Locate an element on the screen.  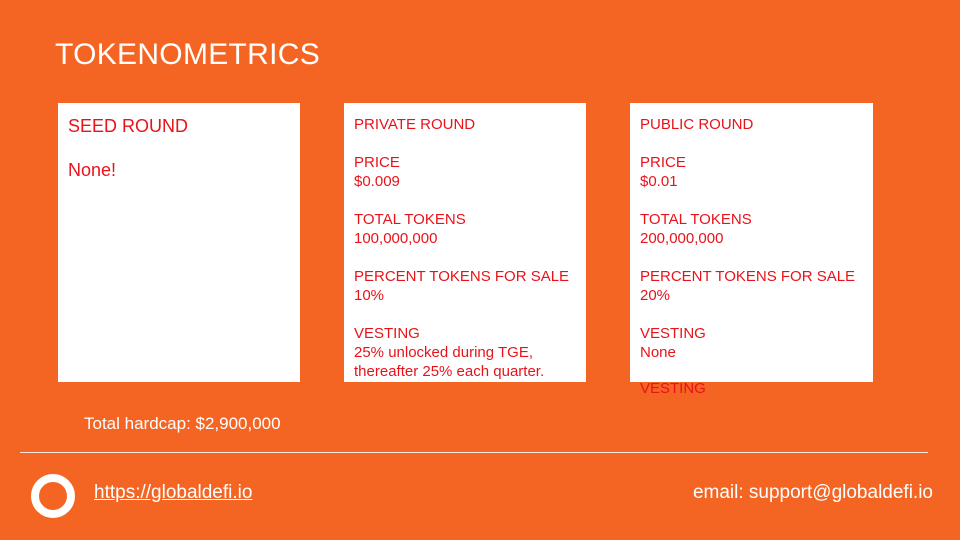
public-total-tokens-value: 200,000,000 is located at coordinates (682, 238).